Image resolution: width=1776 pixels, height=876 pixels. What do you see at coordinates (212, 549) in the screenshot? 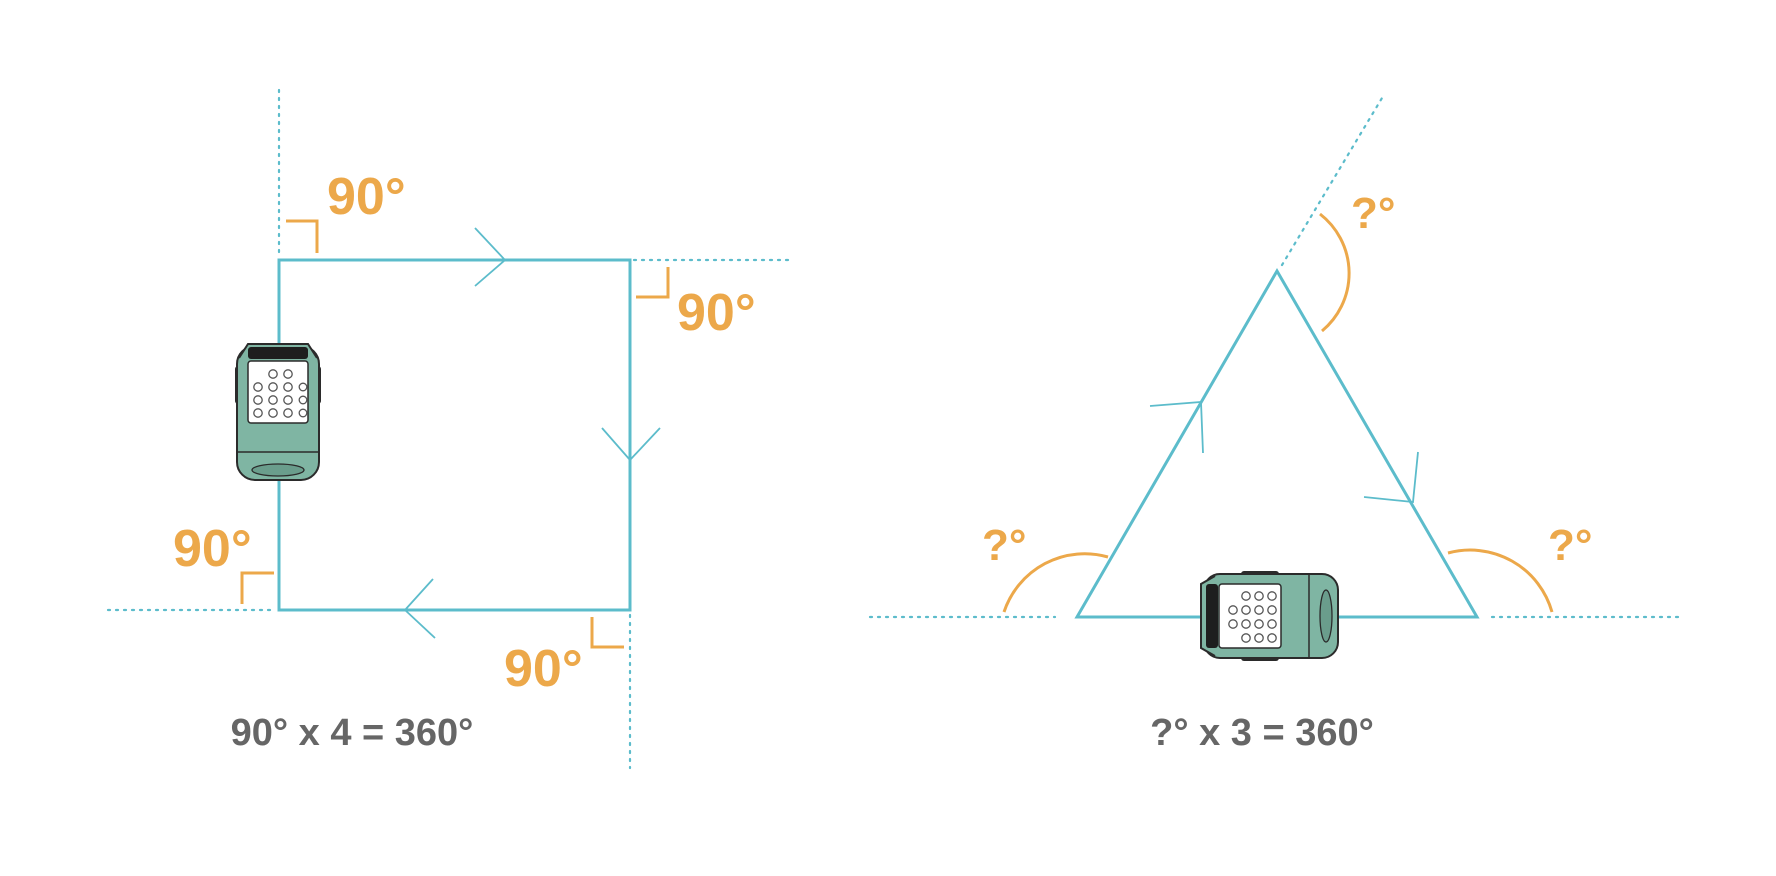
I see `angle-label-bottom-left: 90°` at bounding box center [212, 549].